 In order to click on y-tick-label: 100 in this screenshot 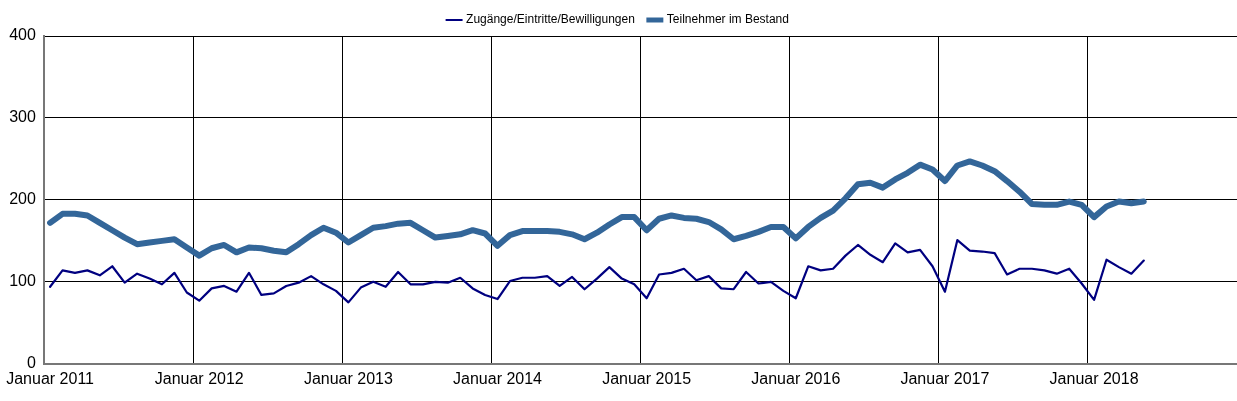, I will do `click(22, 281)`.